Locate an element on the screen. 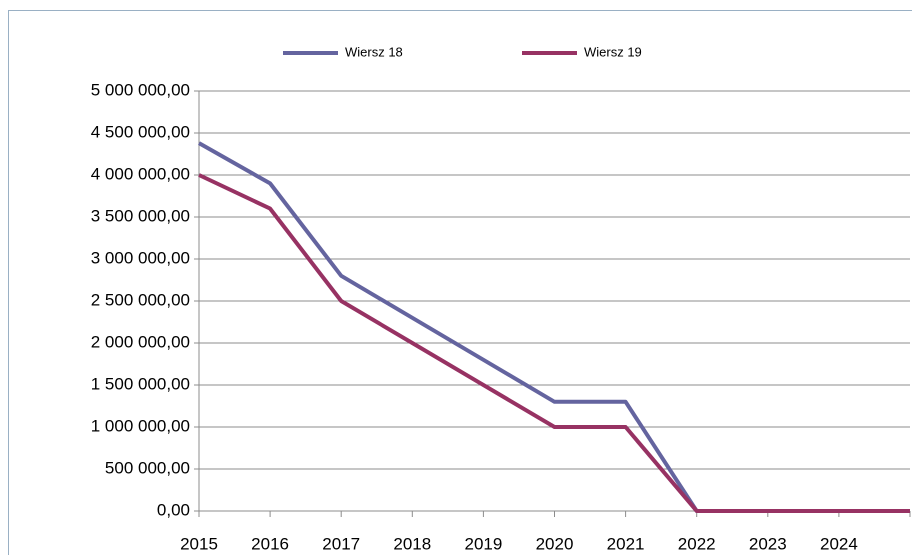 Image resolution: width=912 pixels, height=555 pixels. x-tick-label: 2019 is located at coordinates (483, 543).